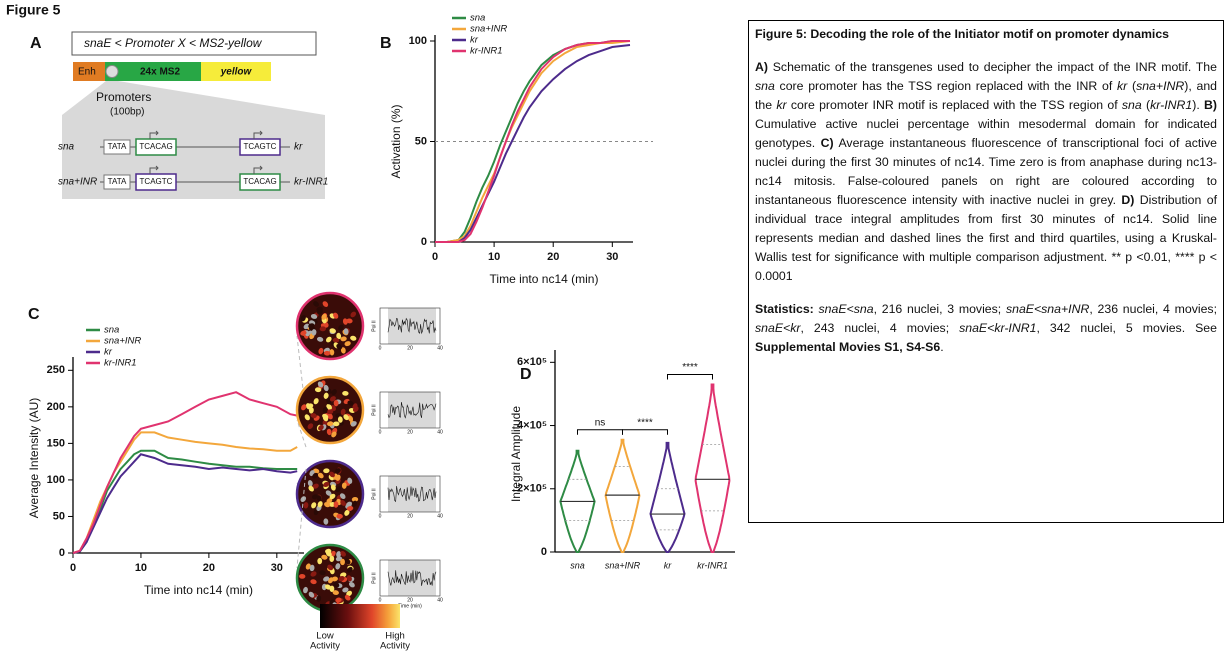 This screenshot has height=651, width=1230. What do you see at coordinates (111, 330) in the screenshot?
I see `legend-label: sna` at bounding box center [111, 330].